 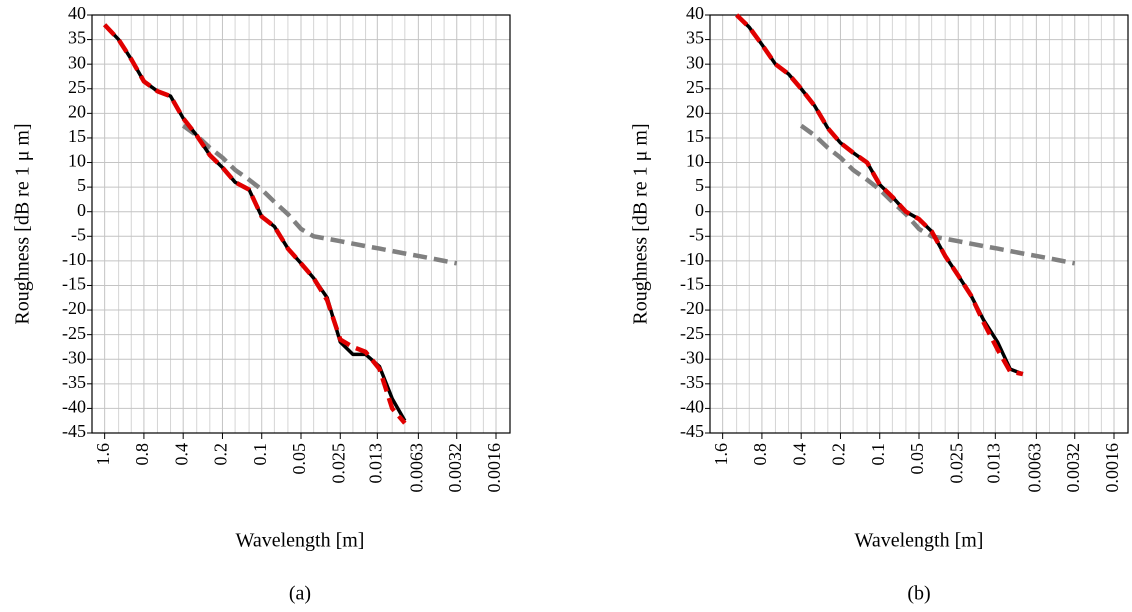 I want to click on panel-caption: (b), so click(x=918, y=594).